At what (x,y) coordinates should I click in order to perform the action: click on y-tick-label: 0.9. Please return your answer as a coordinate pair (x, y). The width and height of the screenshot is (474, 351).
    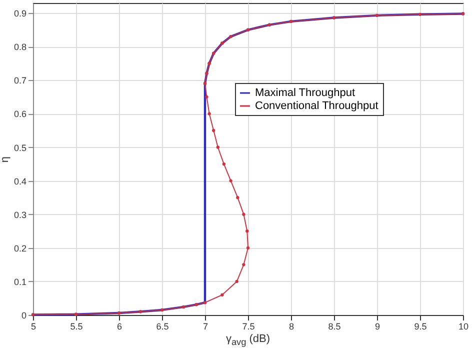
    Looking at the image, I should click on (20, 13).